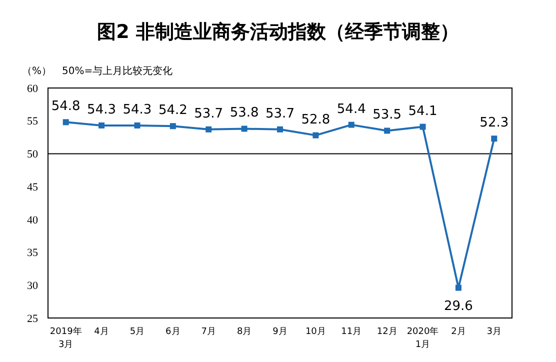 This screenshot has height=362, width=556. Describe the element at coordinates (280, 332) in the screenshot. I see `x-tick-label: 9月` at that location.